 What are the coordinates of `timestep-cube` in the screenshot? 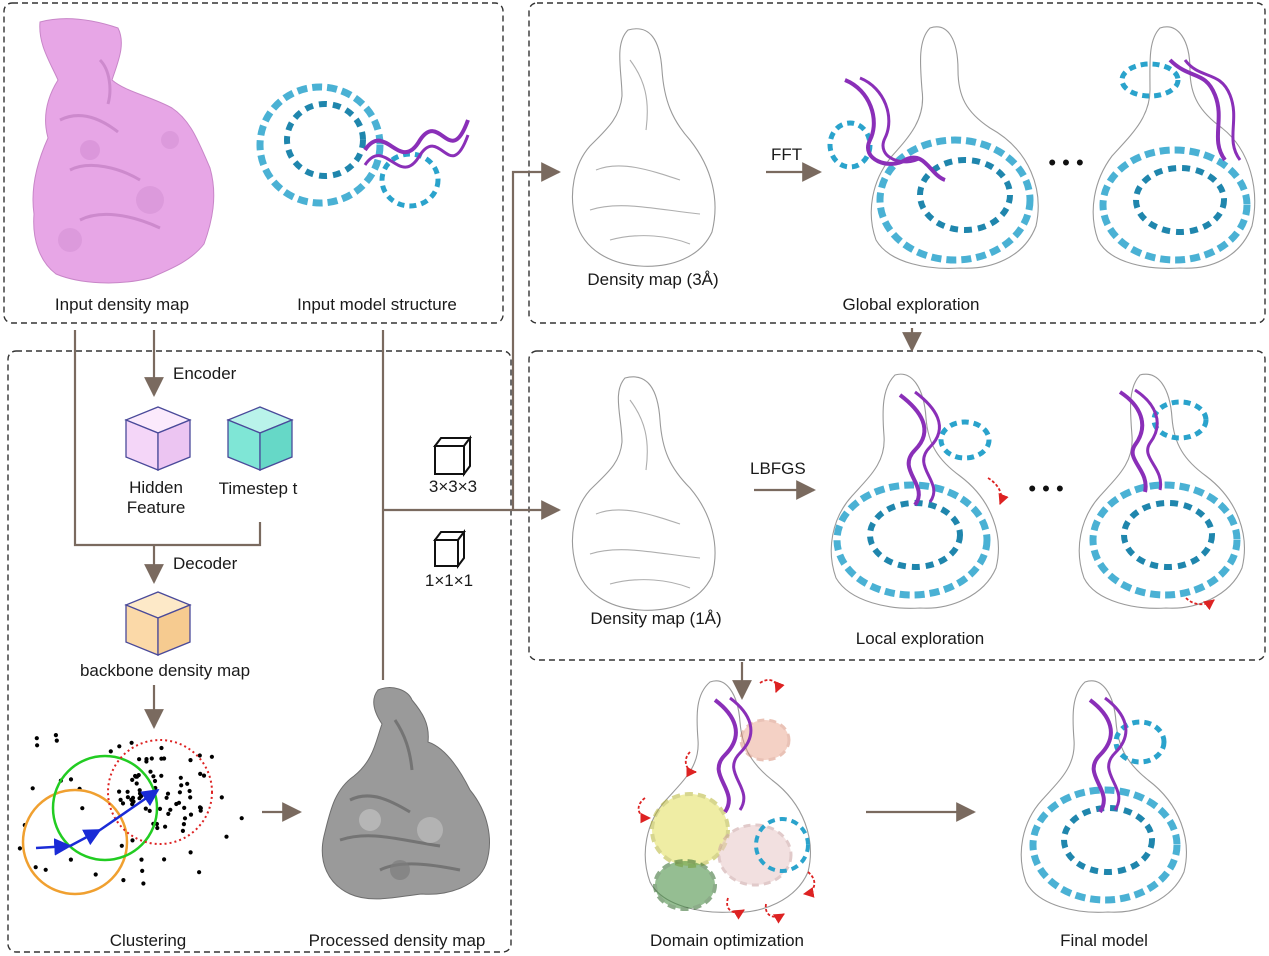 It's located at (260, 438).